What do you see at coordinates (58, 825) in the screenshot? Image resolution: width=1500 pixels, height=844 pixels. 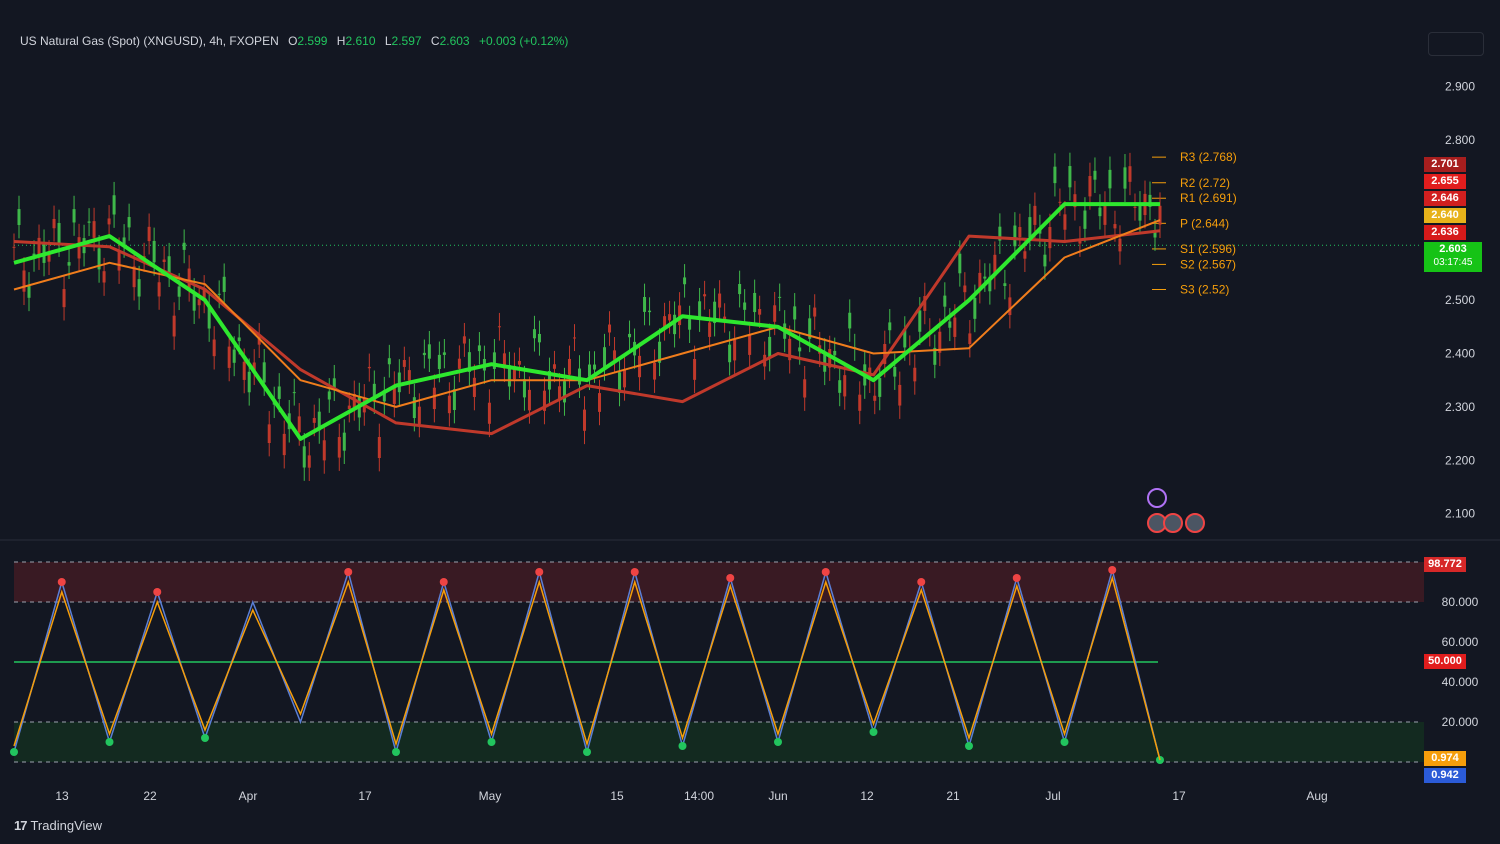 I see `tradingview-logo: 17 TradingView` at bounding box center [58, 825].